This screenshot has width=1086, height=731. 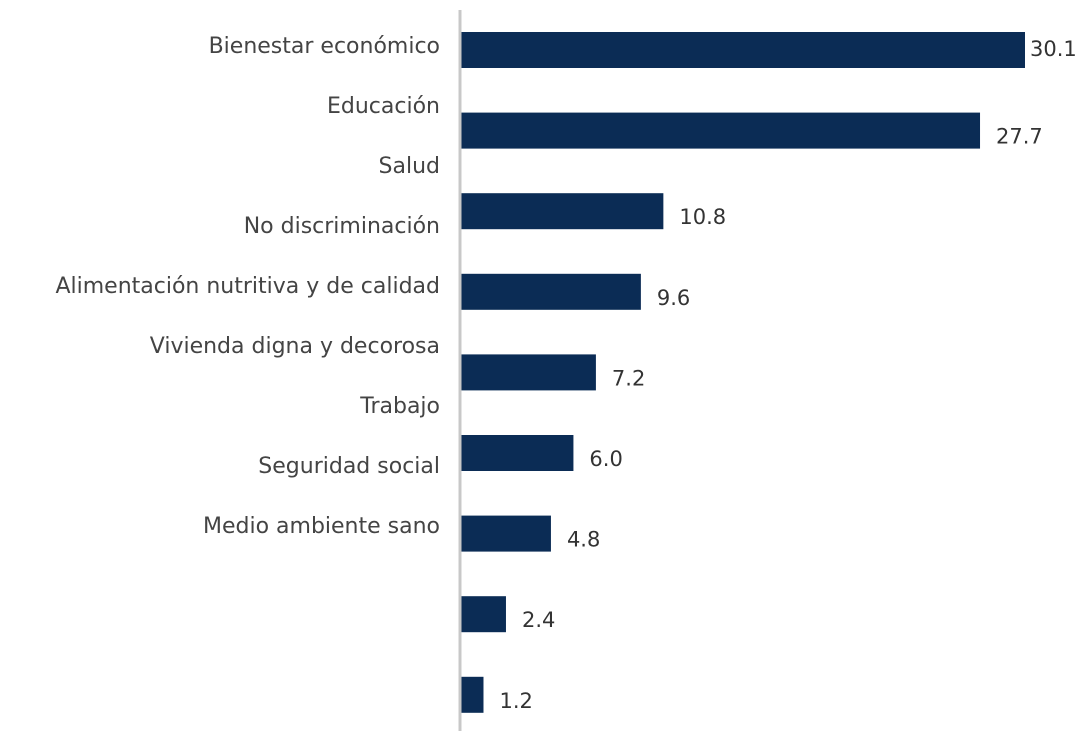 What do you see at coordinates (605, 459) in the screenshot?
I see `value-label-6: 6.0` at bounding box center [605, 459].